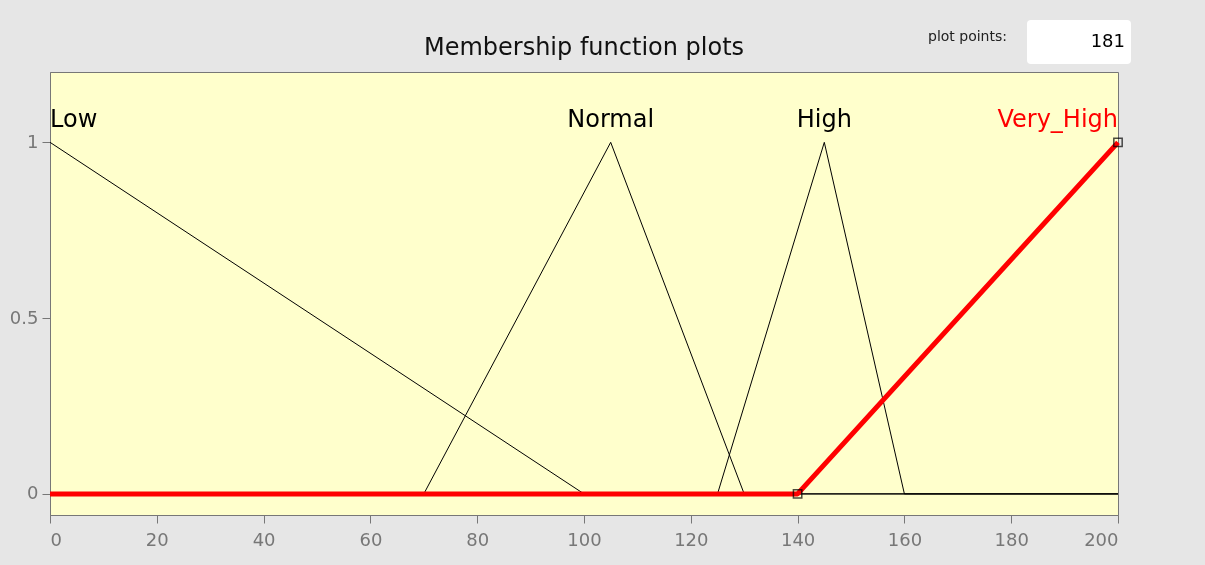  What do you see at coordinates (1101, 539) in the screenshot?
I see `x-tick-label: 200` at bounding box center [1101, 539].